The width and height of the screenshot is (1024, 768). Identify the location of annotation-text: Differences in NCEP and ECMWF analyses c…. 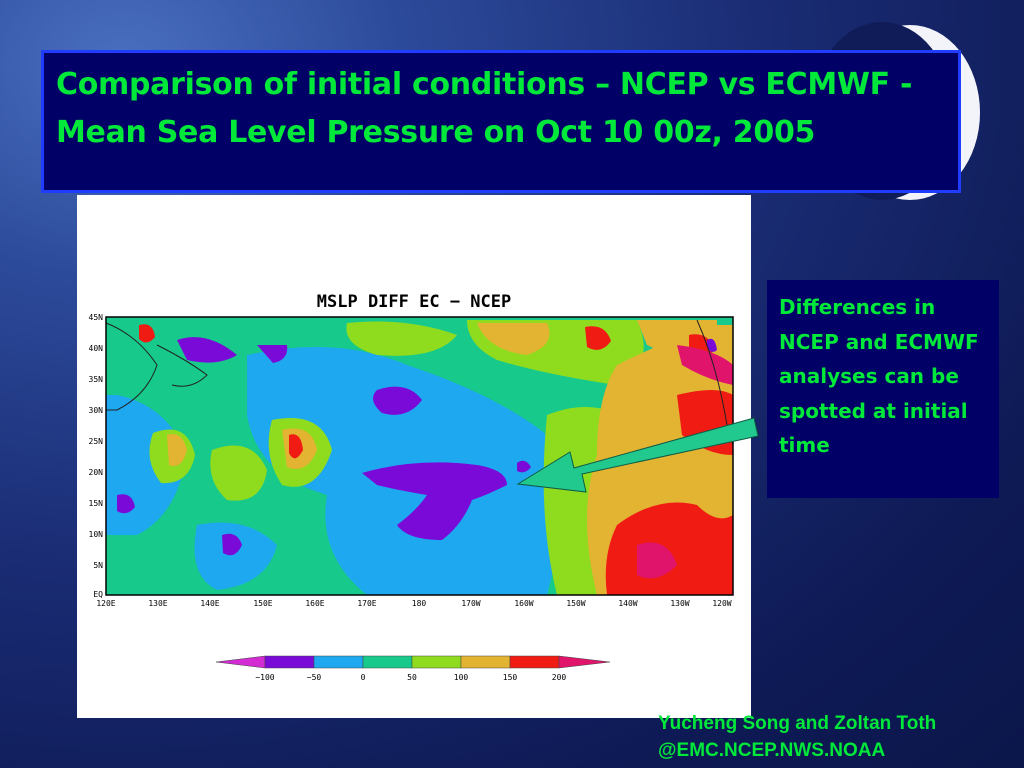
(879, 376).